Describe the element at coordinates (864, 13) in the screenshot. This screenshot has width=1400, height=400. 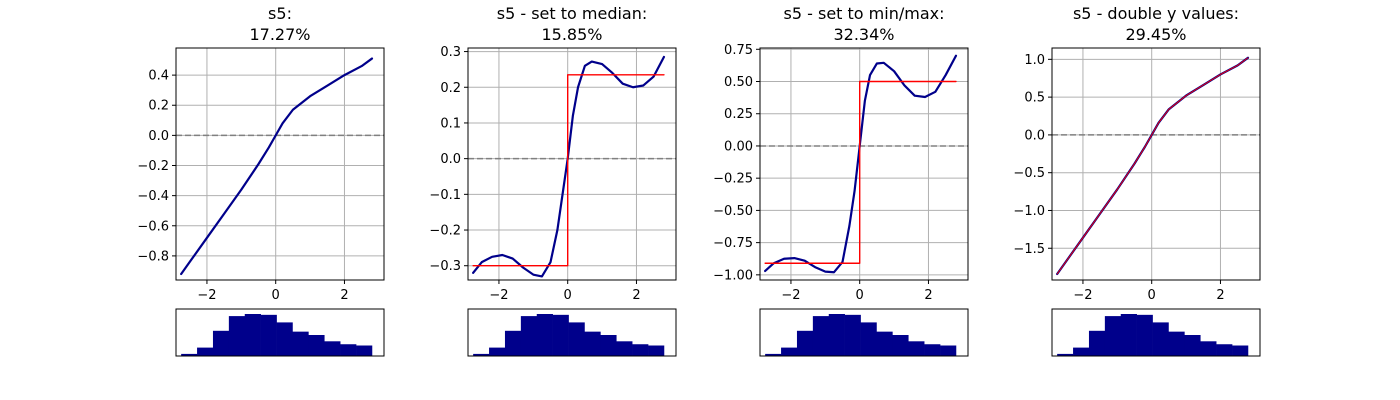
I see `chart-title: s5 - set to min/max:` at that location.